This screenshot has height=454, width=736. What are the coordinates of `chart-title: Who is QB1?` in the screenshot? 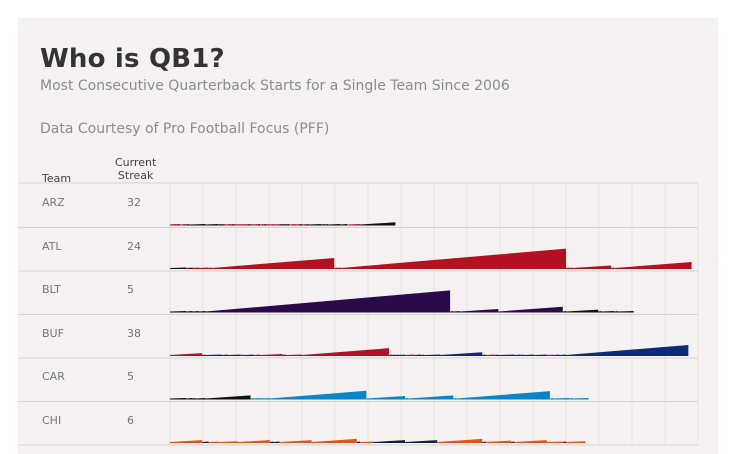 It's located at (132, 59).